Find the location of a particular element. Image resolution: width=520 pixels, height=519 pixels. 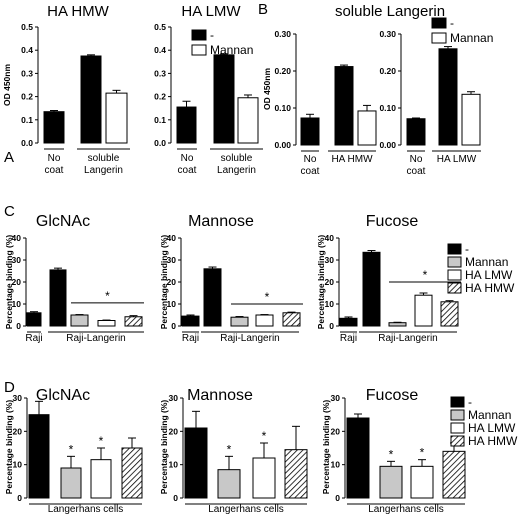

y-tick-label: 0.00 is located at coordinates (387, 145).